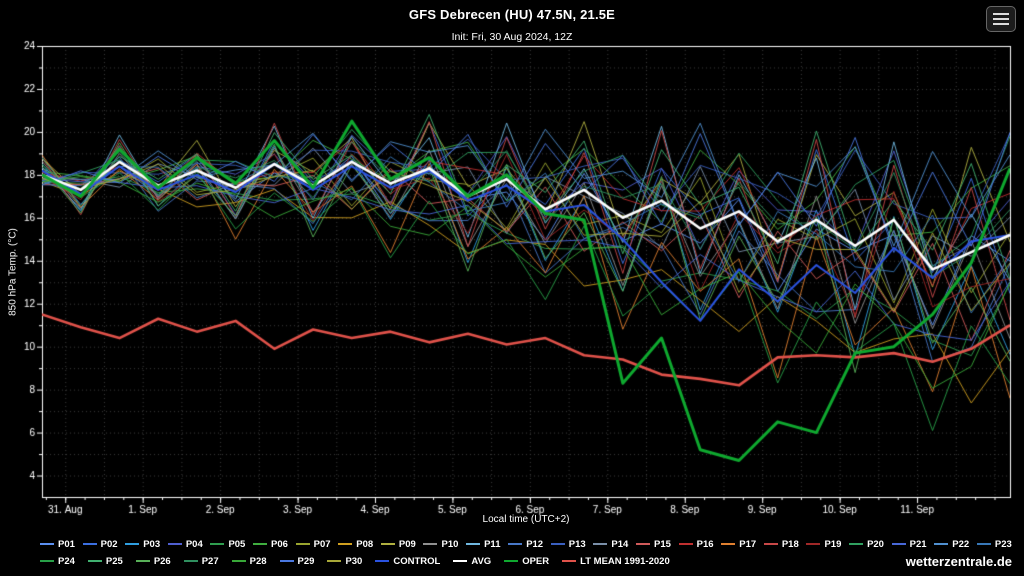 The height and width of the screenshot is (576, 1024). Describe the element at coordinates (492, 544) in the screenshot. I see `legend-label: P11` at that location.